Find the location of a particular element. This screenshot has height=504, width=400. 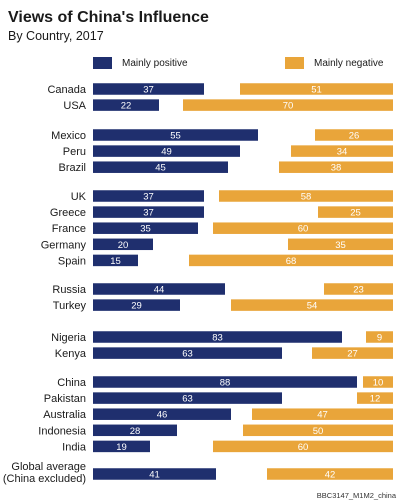

country-label-australia: Australia is located at coordinates (65, 415).